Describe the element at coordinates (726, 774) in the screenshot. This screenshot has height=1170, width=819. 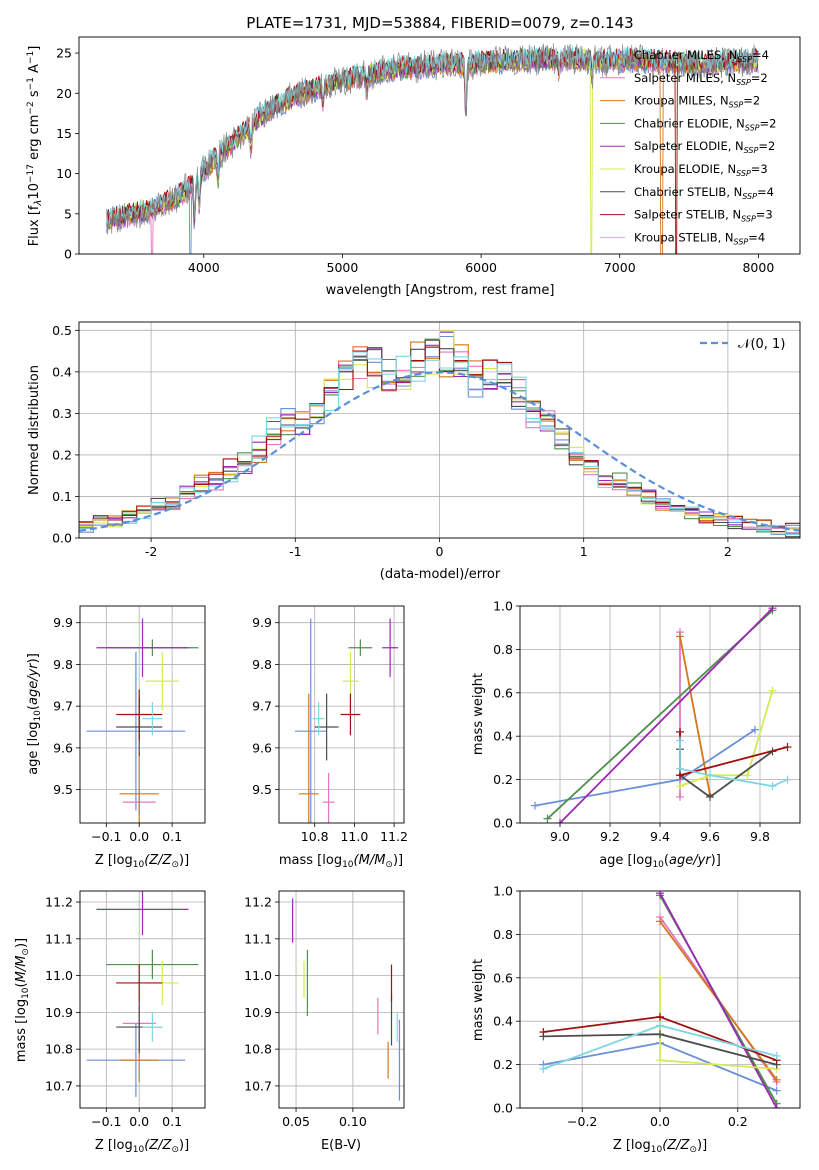
I see `weight-line-chabrier-stelib` at that location.